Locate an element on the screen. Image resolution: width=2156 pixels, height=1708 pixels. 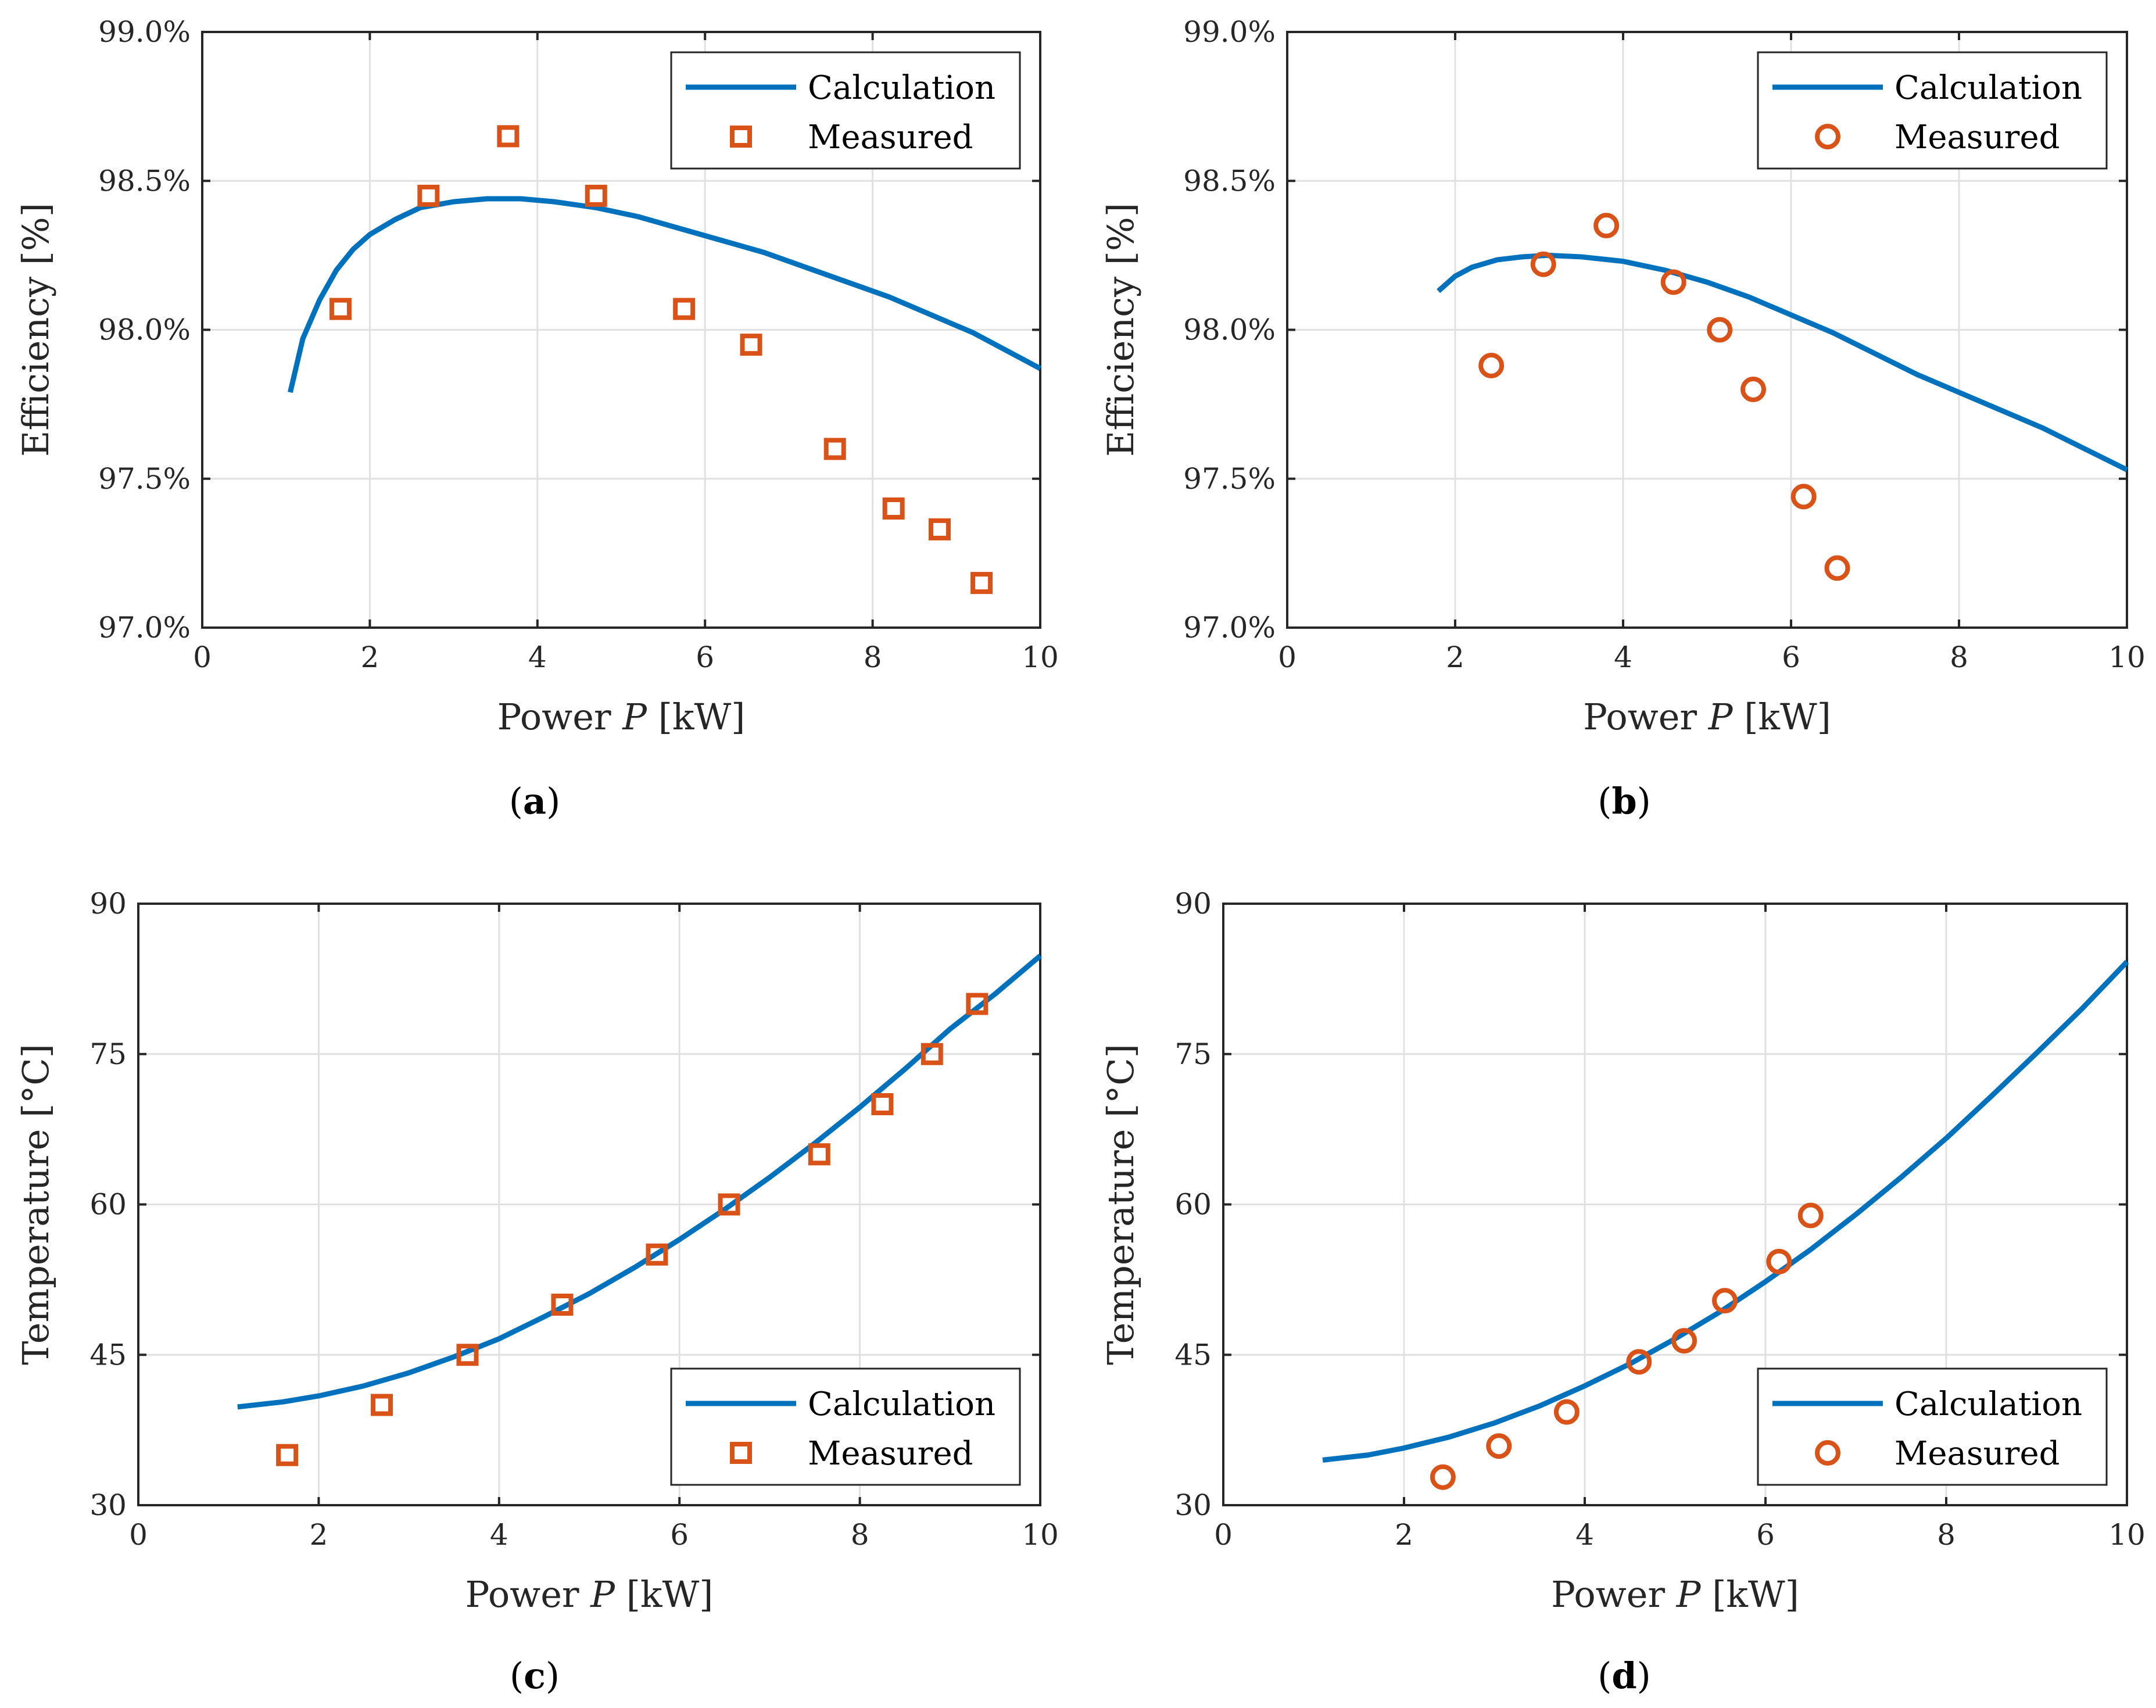
panel-caption: (a) is located at coordinates (535, 801).